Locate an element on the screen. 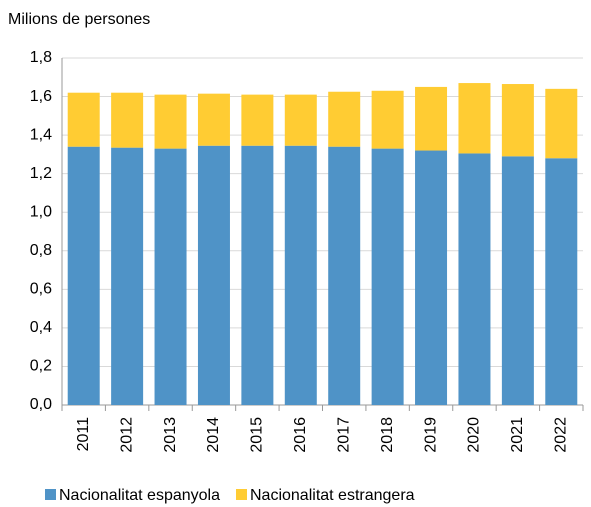 This screenshot has width=591, height=507. y-tick-label: 0,6 is located at coordinates (41, 289).